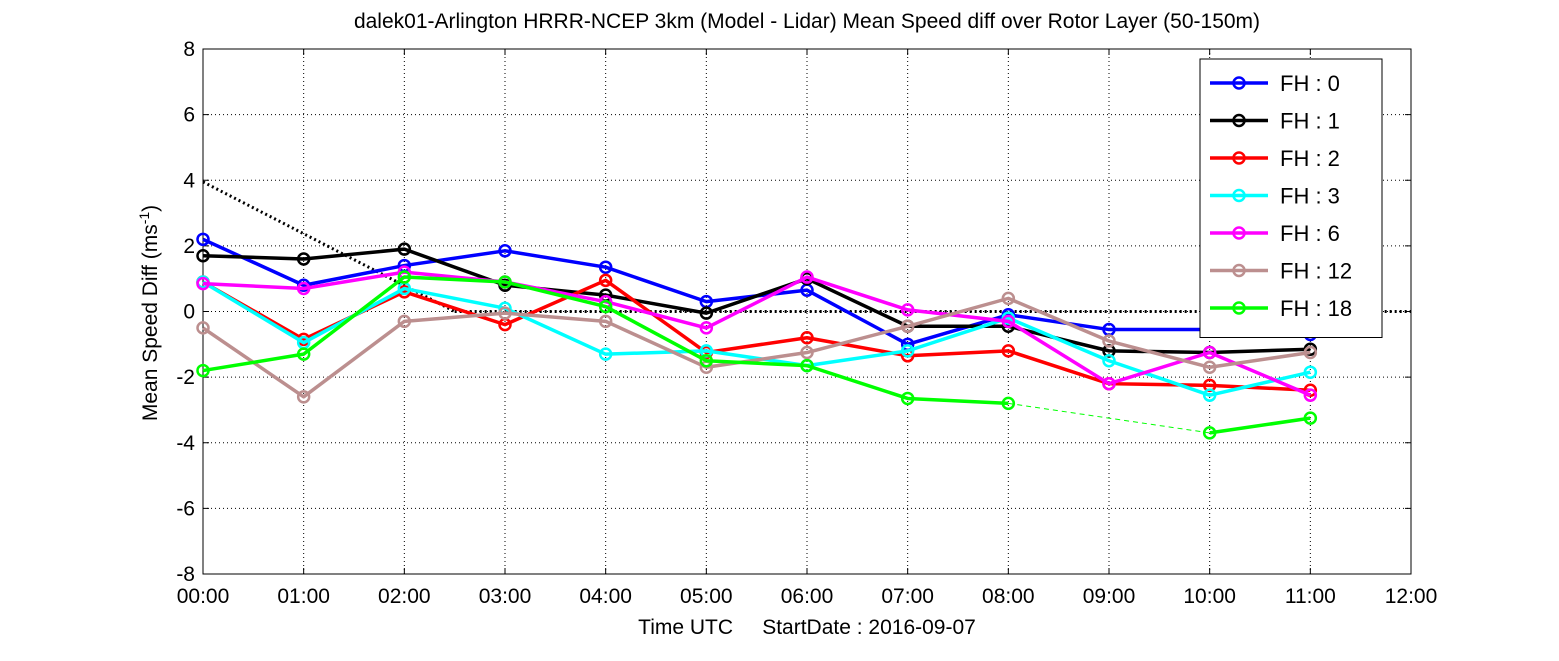 Image resolution: width=1559 pixels, height=661 pixels. I want to click on x-tick-label: 11:00, so click(1310, 596).